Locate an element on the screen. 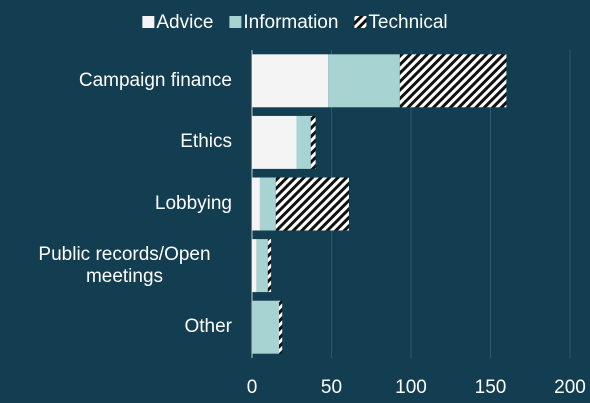  category-text: Campaign finance is located at coordinates (155, 80).